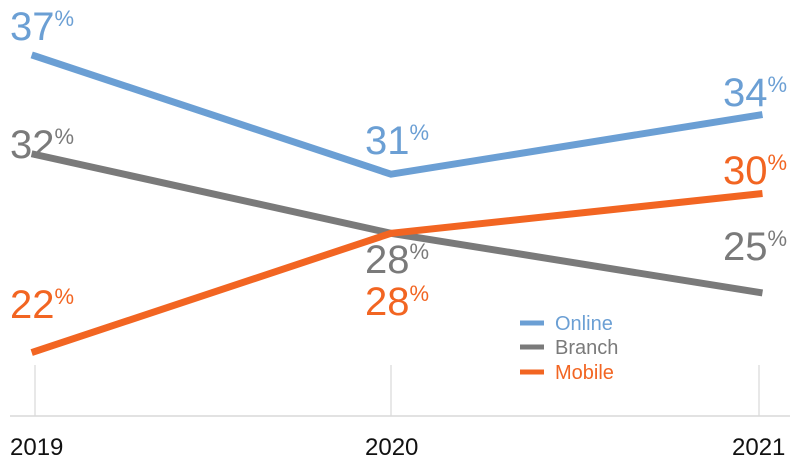  I want to click on data-label-online: 34%, so click(755, 93).